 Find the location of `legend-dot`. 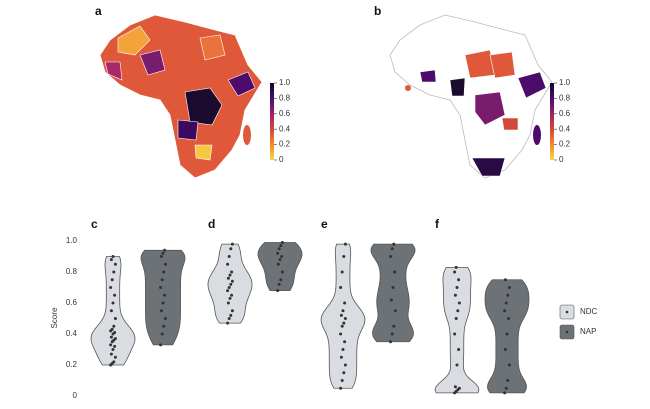

legend-dot is located at coordinates (567, 332).